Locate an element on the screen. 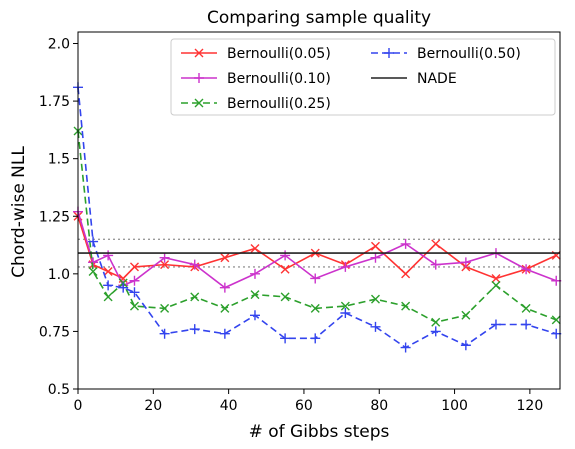  y-tick-label-6: 2.0 is located at coordinates (59, 45).